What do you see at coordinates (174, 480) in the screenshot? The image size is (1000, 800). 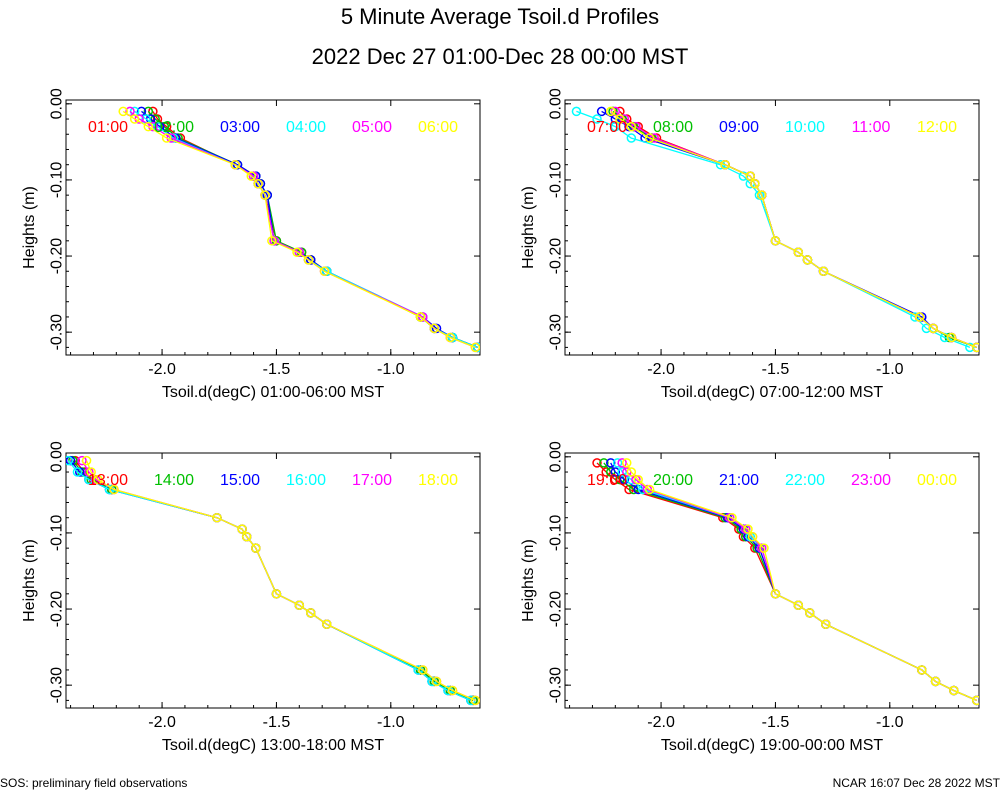 I see `legend-entry: 14:00` at bounding box center [174, 480].